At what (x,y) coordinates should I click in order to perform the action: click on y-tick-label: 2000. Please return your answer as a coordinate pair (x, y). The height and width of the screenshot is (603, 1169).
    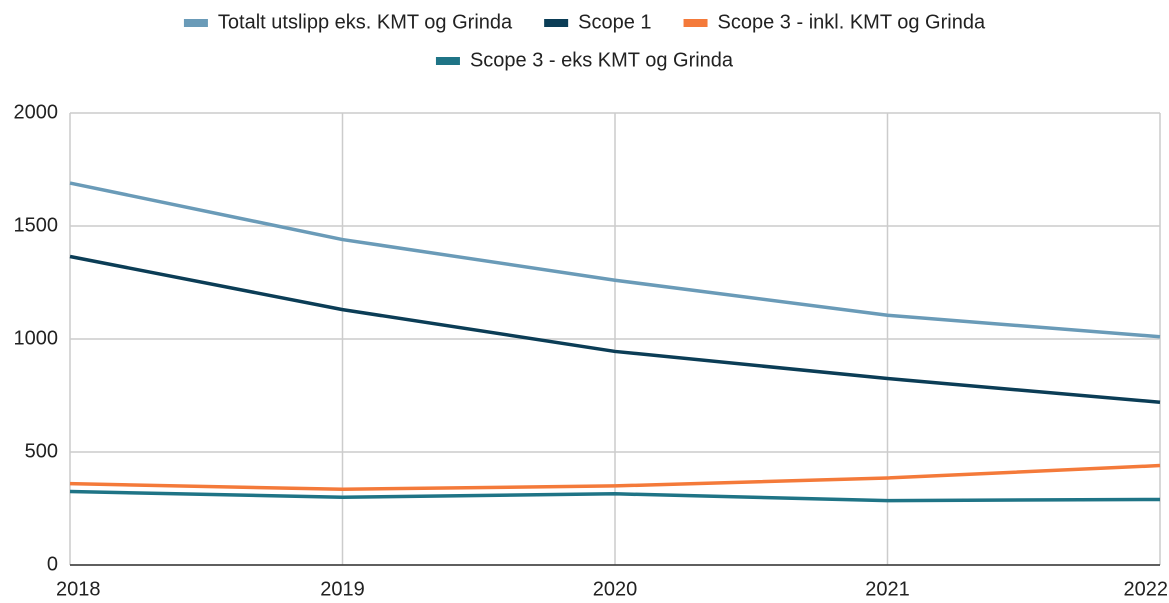
    Looking at the image, I should click on (36, 112).